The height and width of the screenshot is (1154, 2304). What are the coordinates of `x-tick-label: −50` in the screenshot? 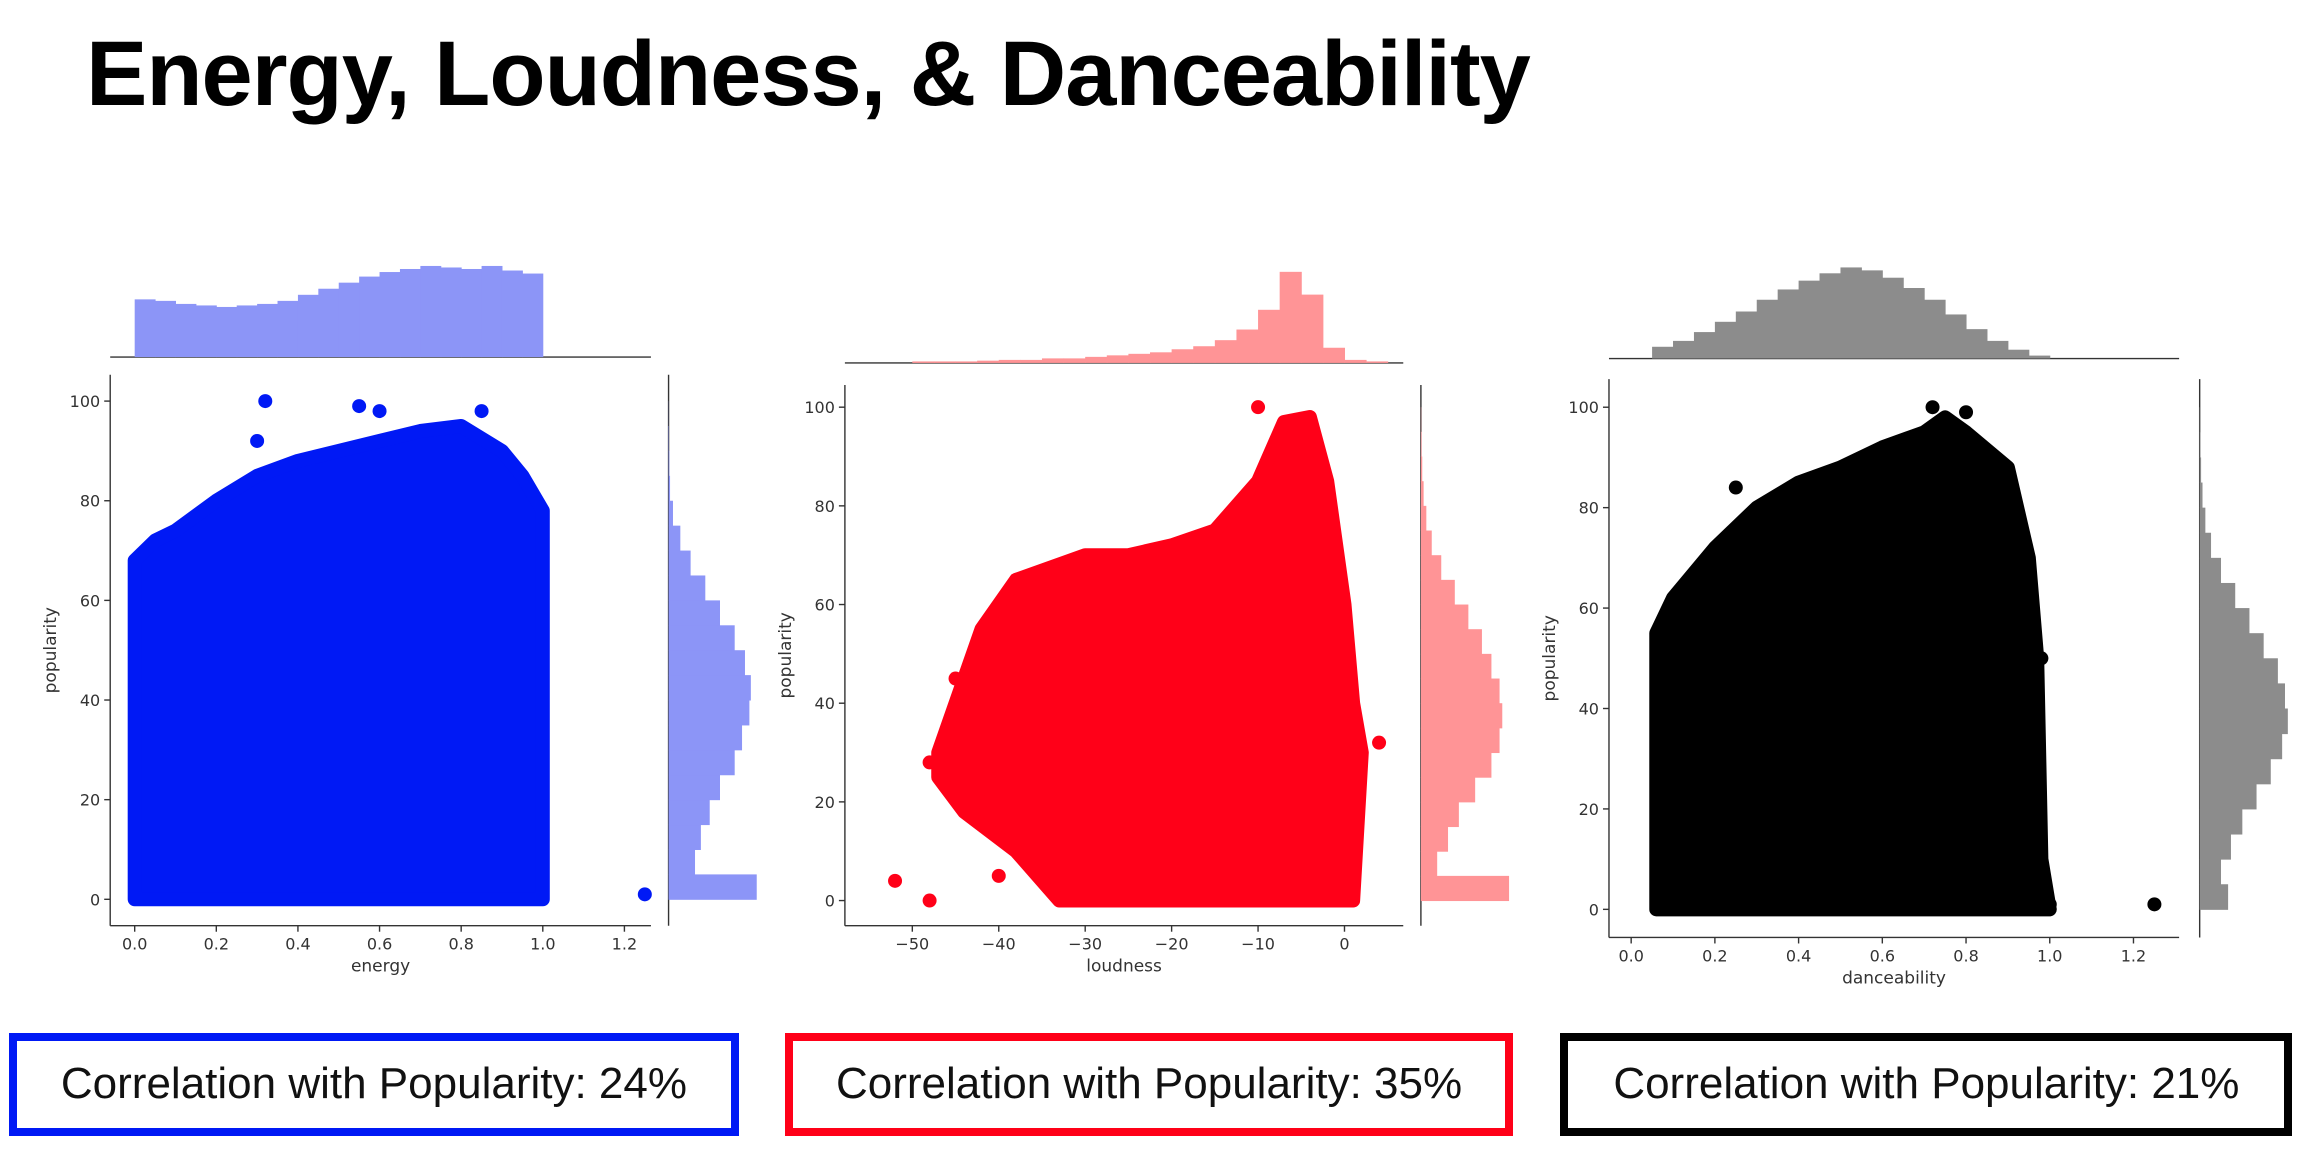 It's located at (912, 944).